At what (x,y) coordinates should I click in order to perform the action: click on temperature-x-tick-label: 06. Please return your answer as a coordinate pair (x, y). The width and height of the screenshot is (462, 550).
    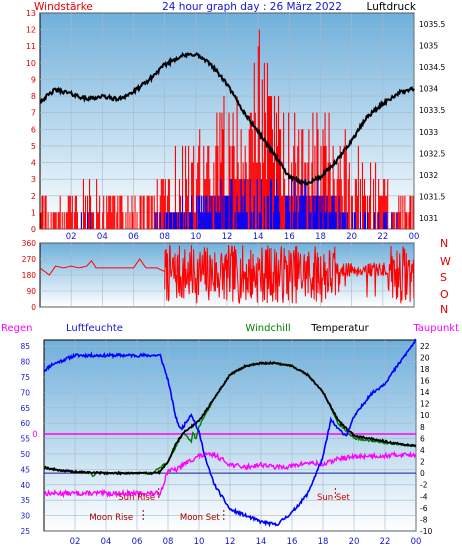
    Looking at the image, I should click on (137, 542).